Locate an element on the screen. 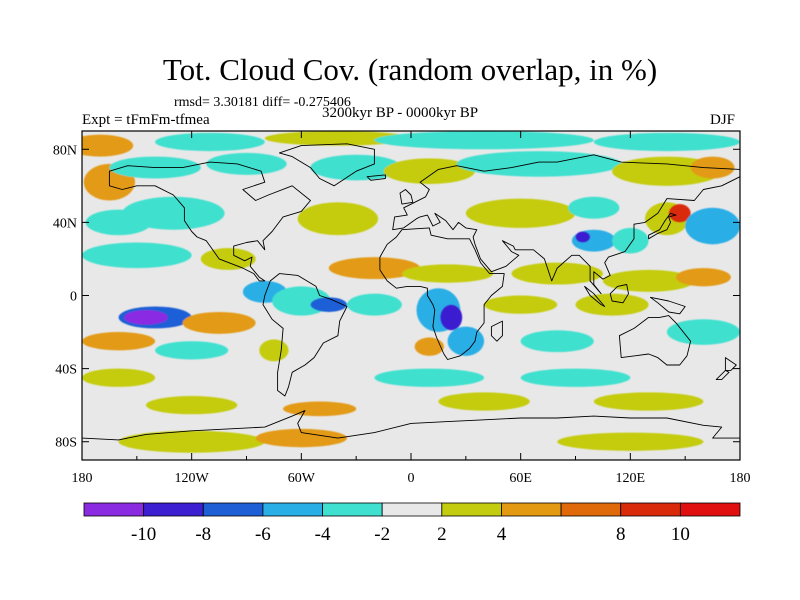  rmsd-diff-stats: rmsd= 3.30181 diff= -0.275406 is located at coordinates (262, 102).